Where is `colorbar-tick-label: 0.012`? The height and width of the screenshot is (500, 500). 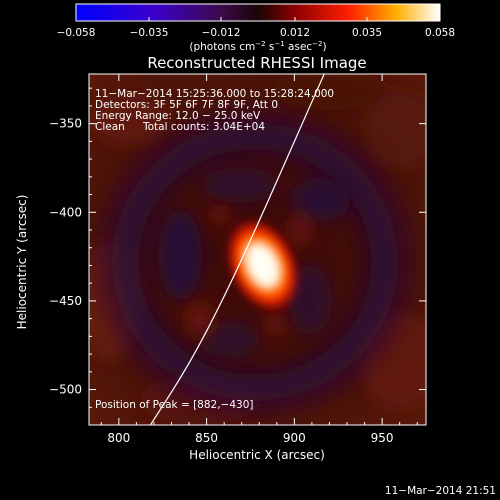
colorbar-tick-label: 0.012 is located at coordinates (295, 33).